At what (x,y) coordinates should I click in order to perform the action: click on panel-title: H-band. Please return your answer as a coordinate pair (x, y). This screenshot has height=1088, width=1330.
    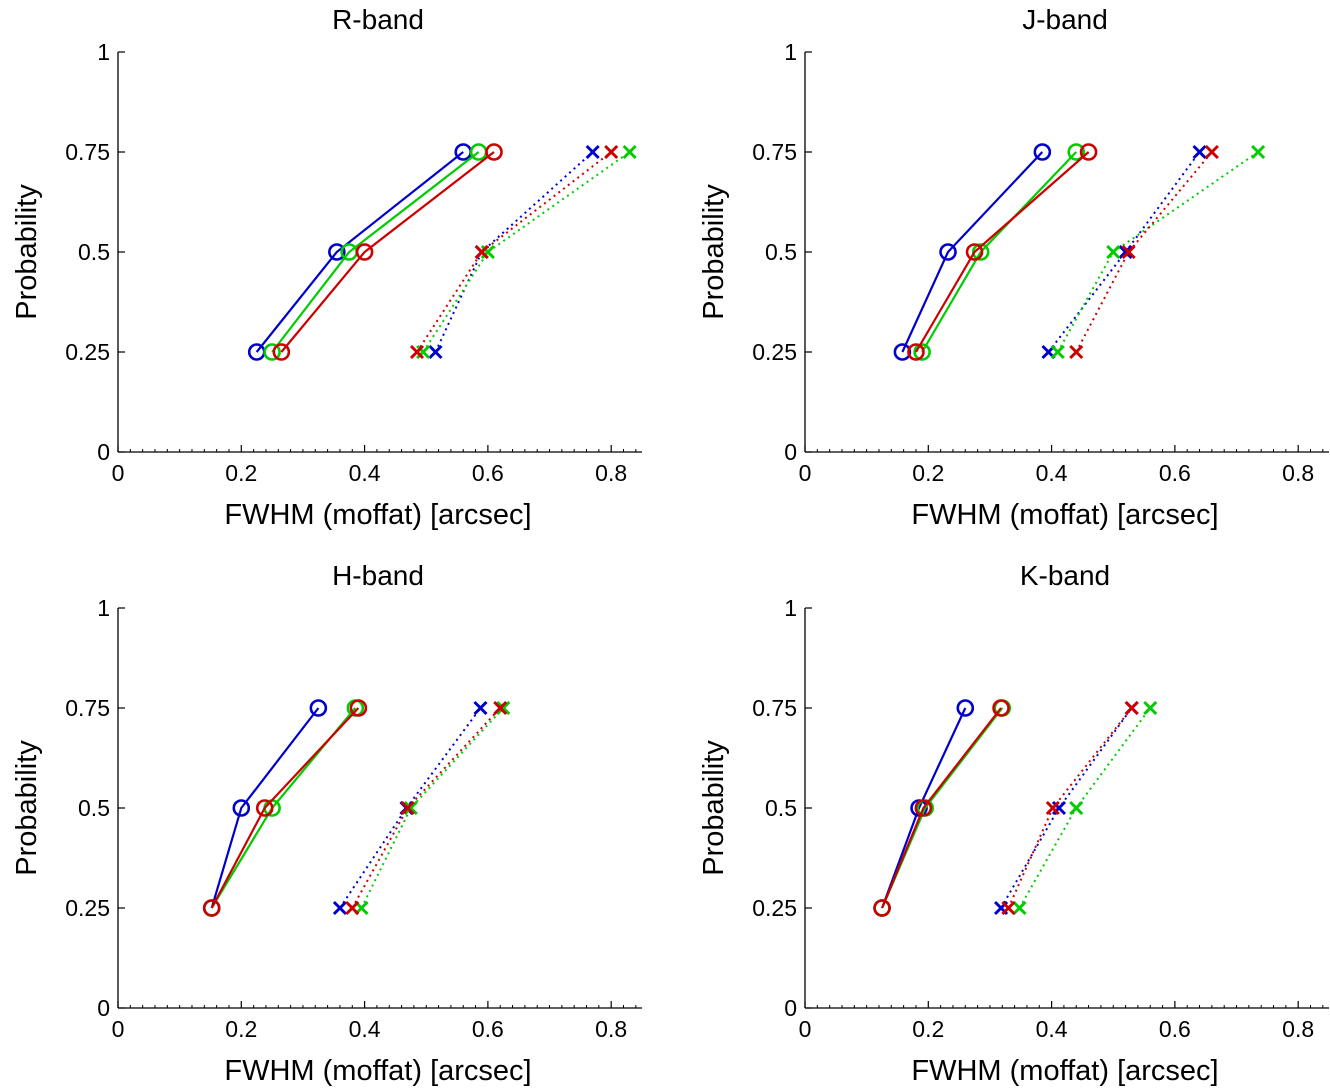
    Looking at the image, I should click on (378, 575).